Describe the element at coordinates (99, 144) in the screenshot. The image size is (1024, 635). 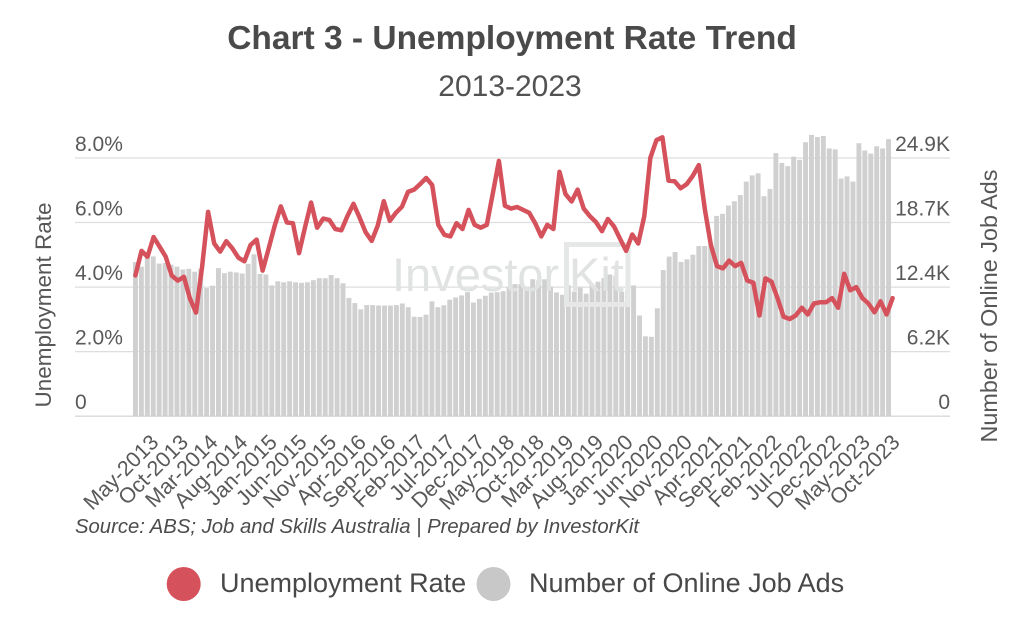
I see `svg-text: 8.0%` at that location.